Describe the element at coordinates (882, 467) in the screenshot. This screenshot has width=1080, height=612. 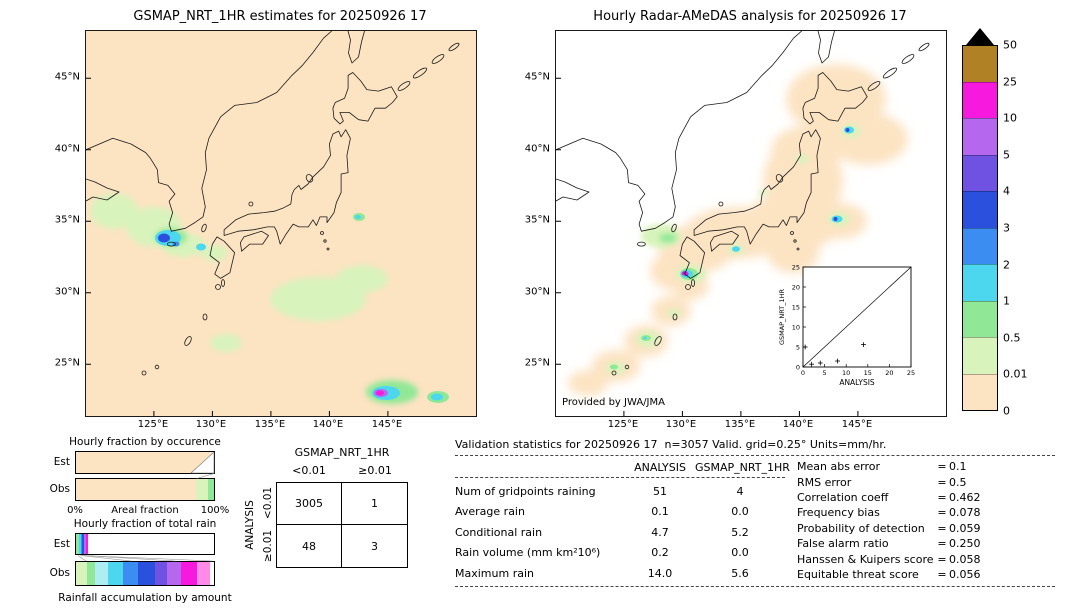
I see `score-row: Mean abs error = 0.1` at that location.